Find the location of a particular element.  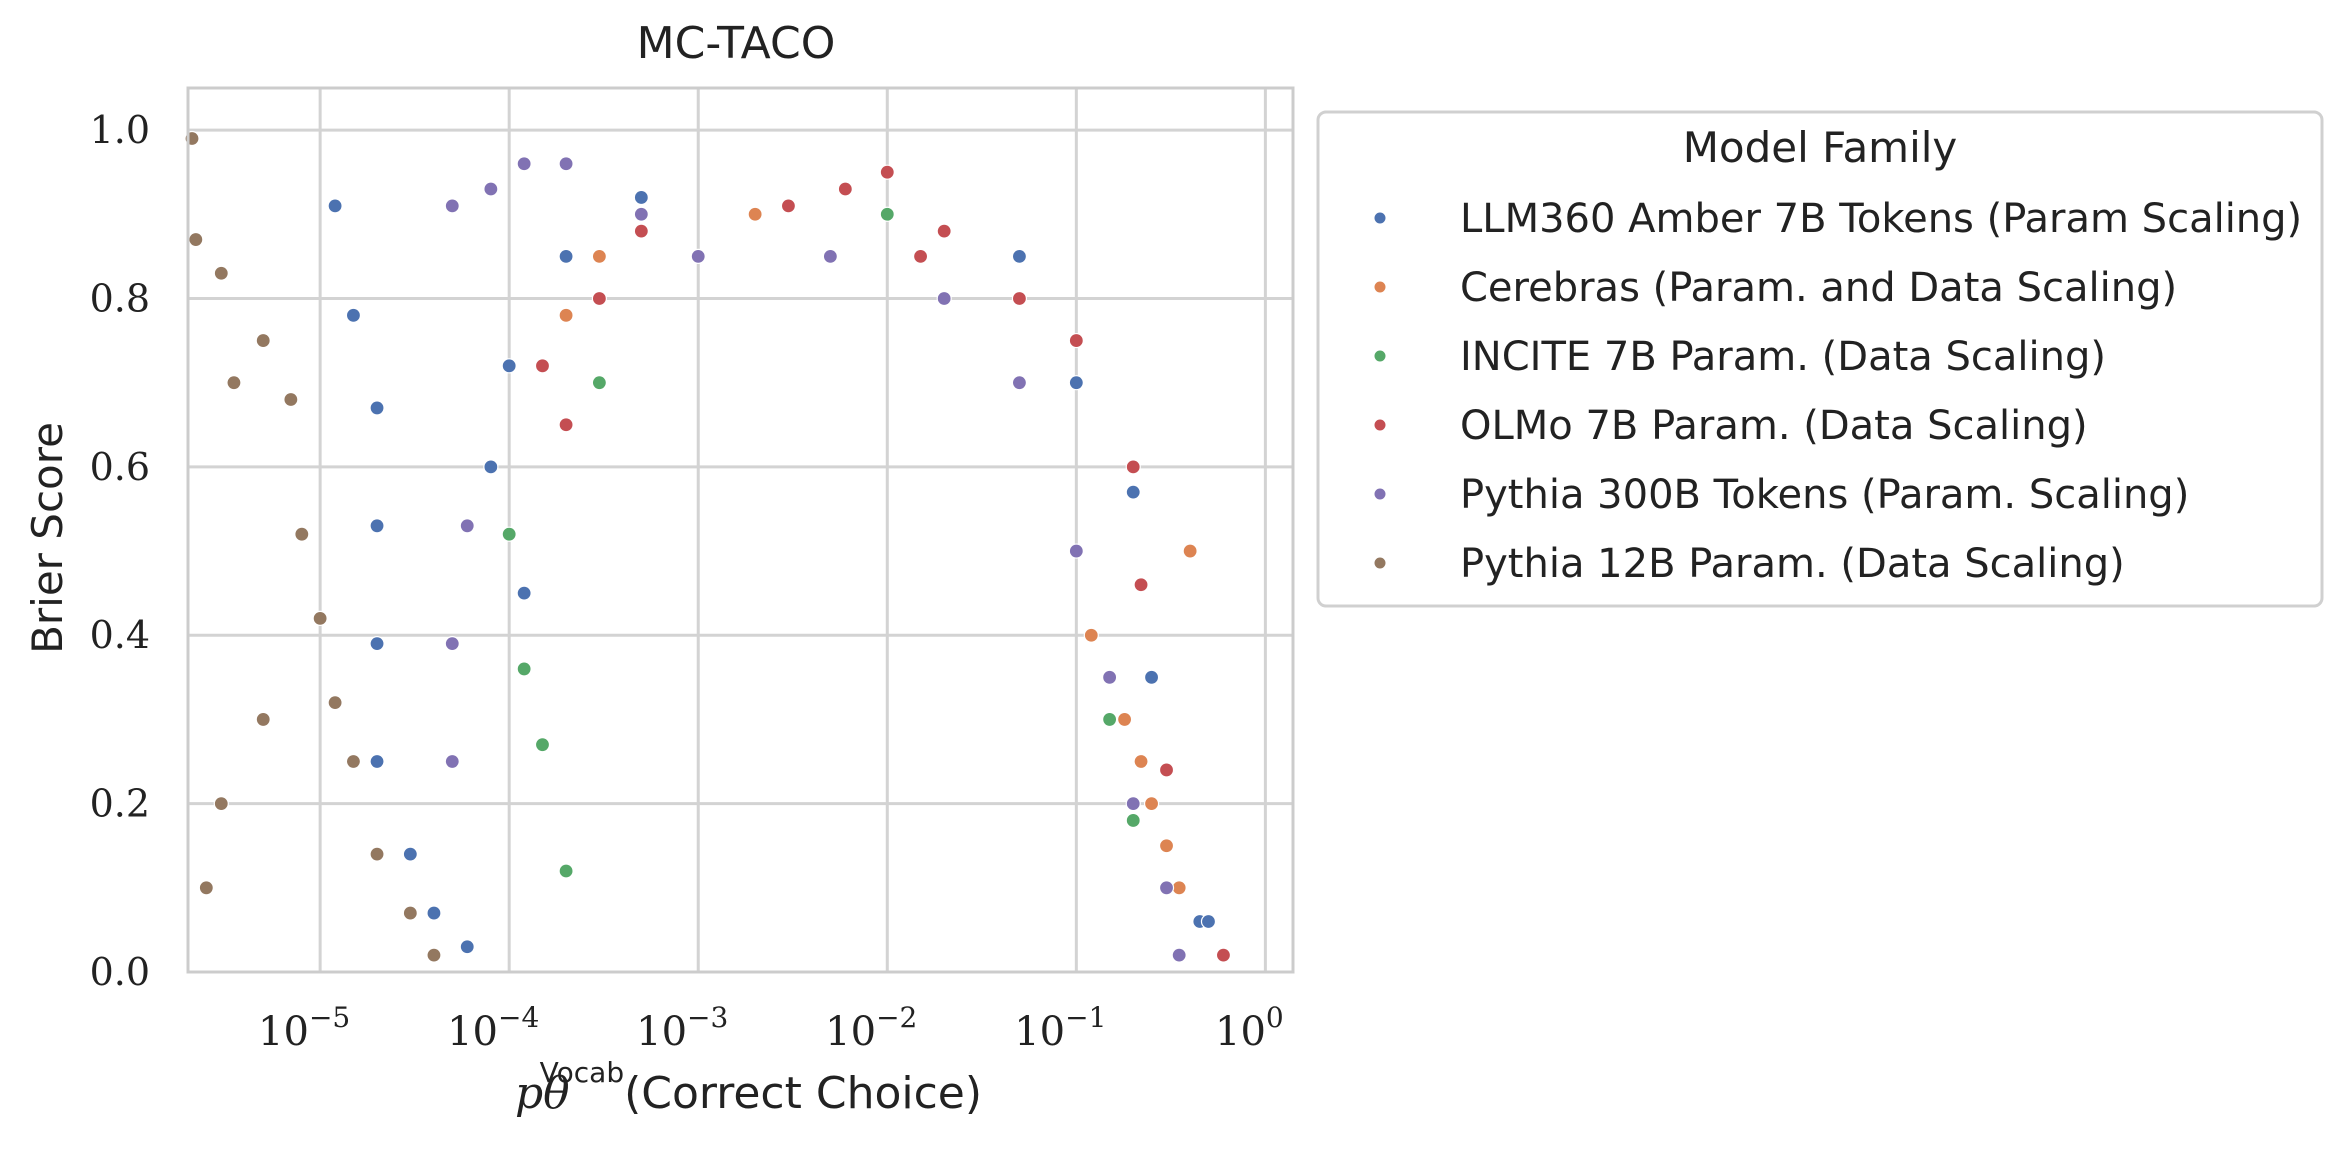

legend-label: Pythia 300B Tokens (Param. Scaling) is located at coordinates (1824, 495).